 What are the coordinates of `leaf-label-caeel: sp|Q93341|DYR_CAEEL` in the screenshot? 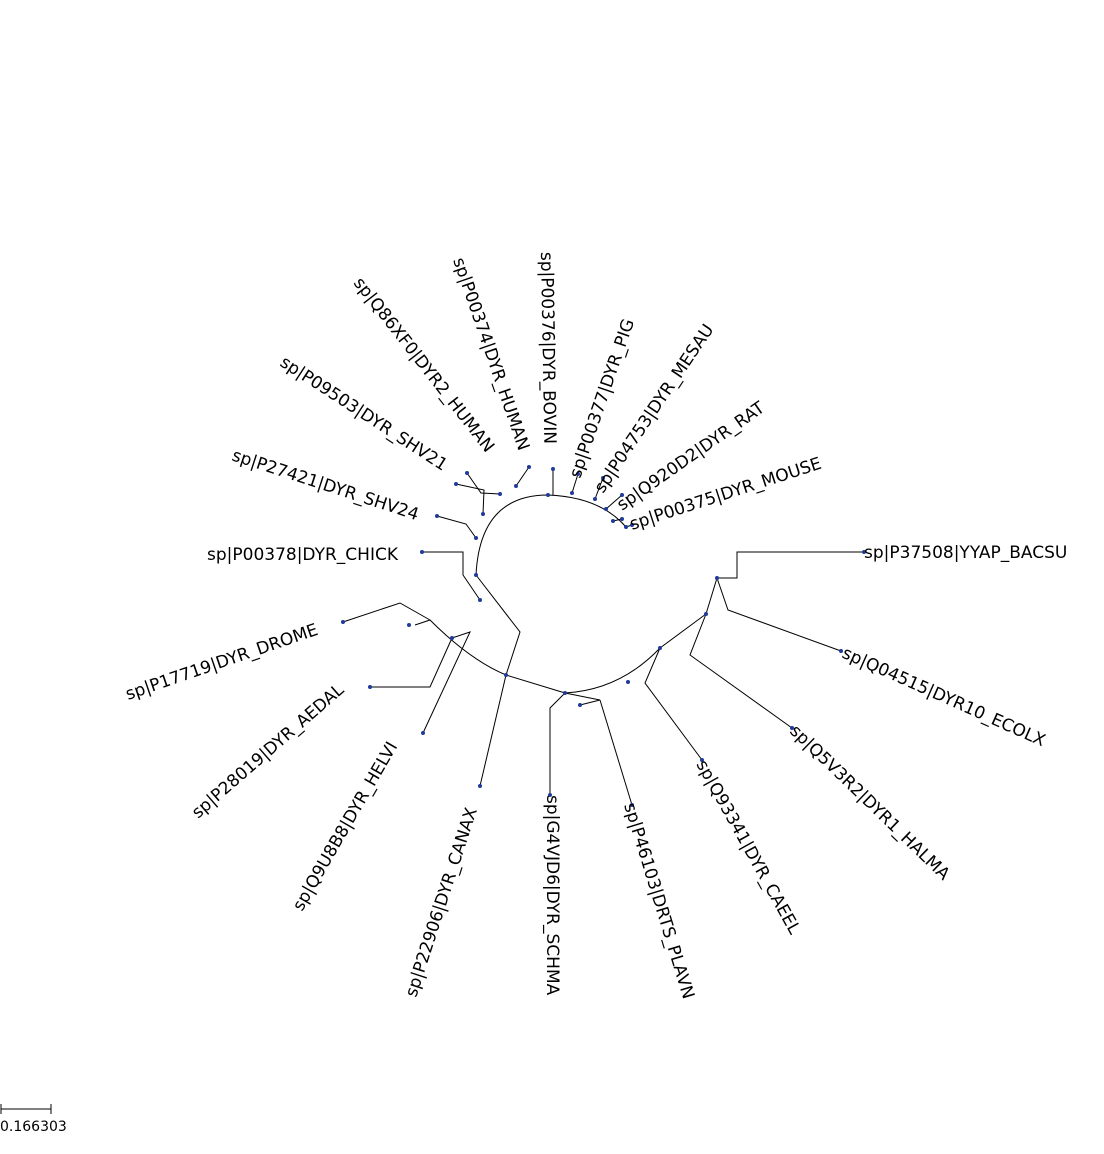 It's located at (748, 847).